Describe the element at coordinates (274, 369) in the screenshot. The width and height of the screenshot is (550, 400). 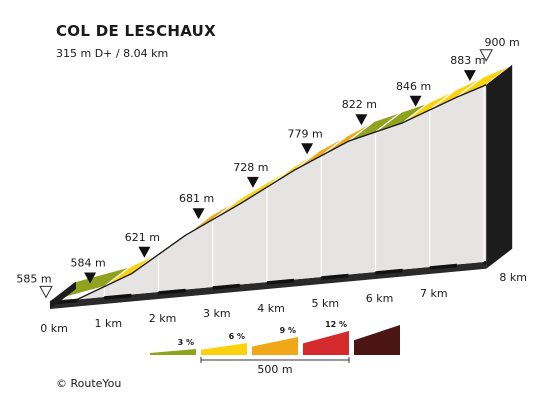
I see `scale-bar-label: 500 m` at that location.